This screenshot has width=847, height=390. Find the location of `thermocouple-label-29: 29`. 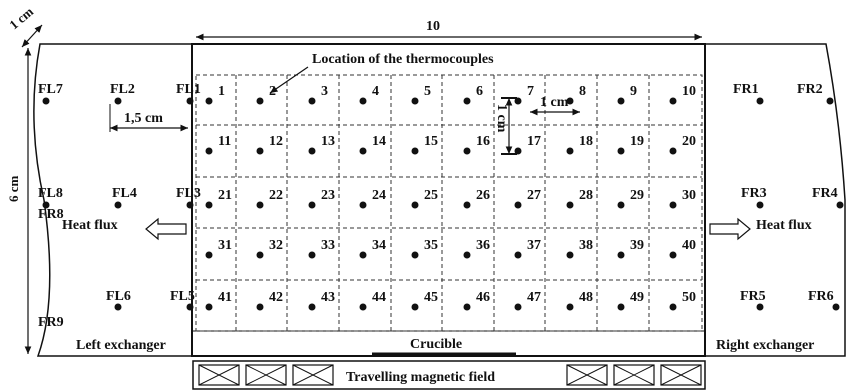

thermocouple-label-29: 29 is located at coordinates (637, 195).